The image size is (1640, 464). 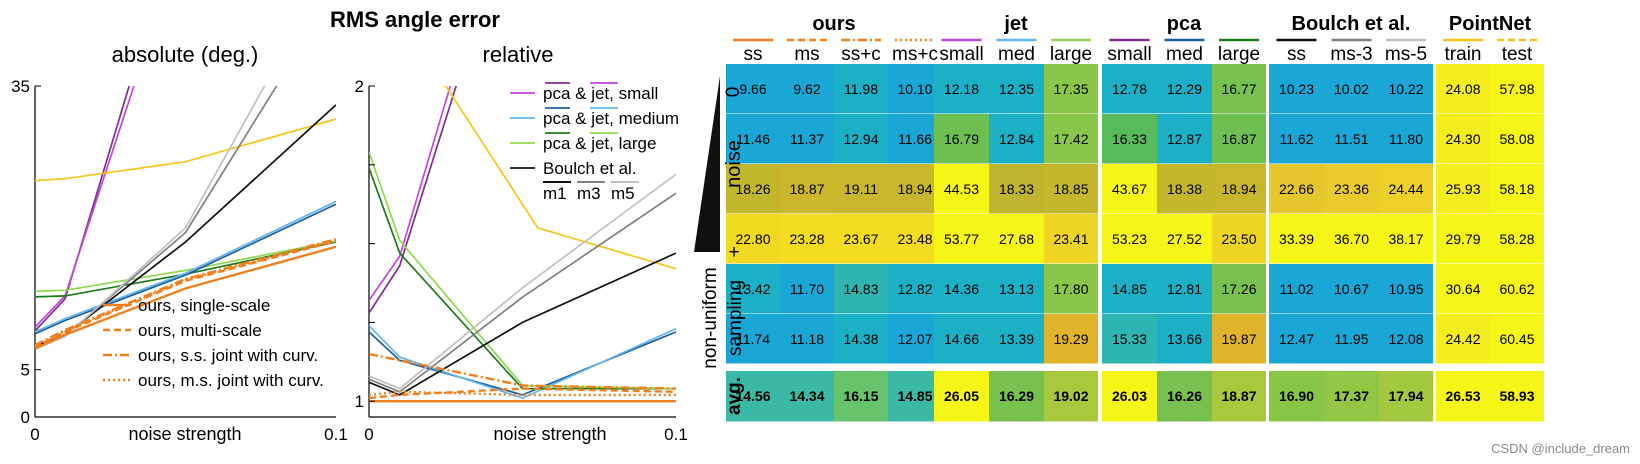 What do you see at coordinates (961, 289) in the screenshot?
I see `heat-cell-value: 14.36` at bounding box center [961, 289].